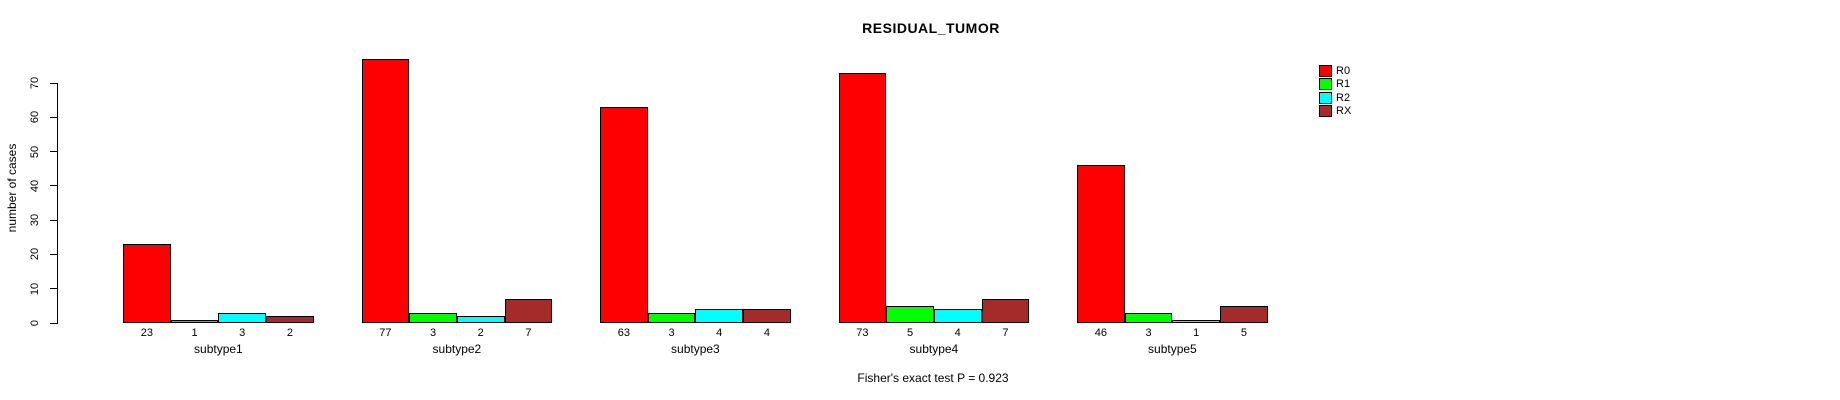 The width and height of the screenshot is (1840, 400). Describe the element at coordinates (931, 28) in the screenshot. I see `chart-title: RESIDUAL_TUMOR` at that location.